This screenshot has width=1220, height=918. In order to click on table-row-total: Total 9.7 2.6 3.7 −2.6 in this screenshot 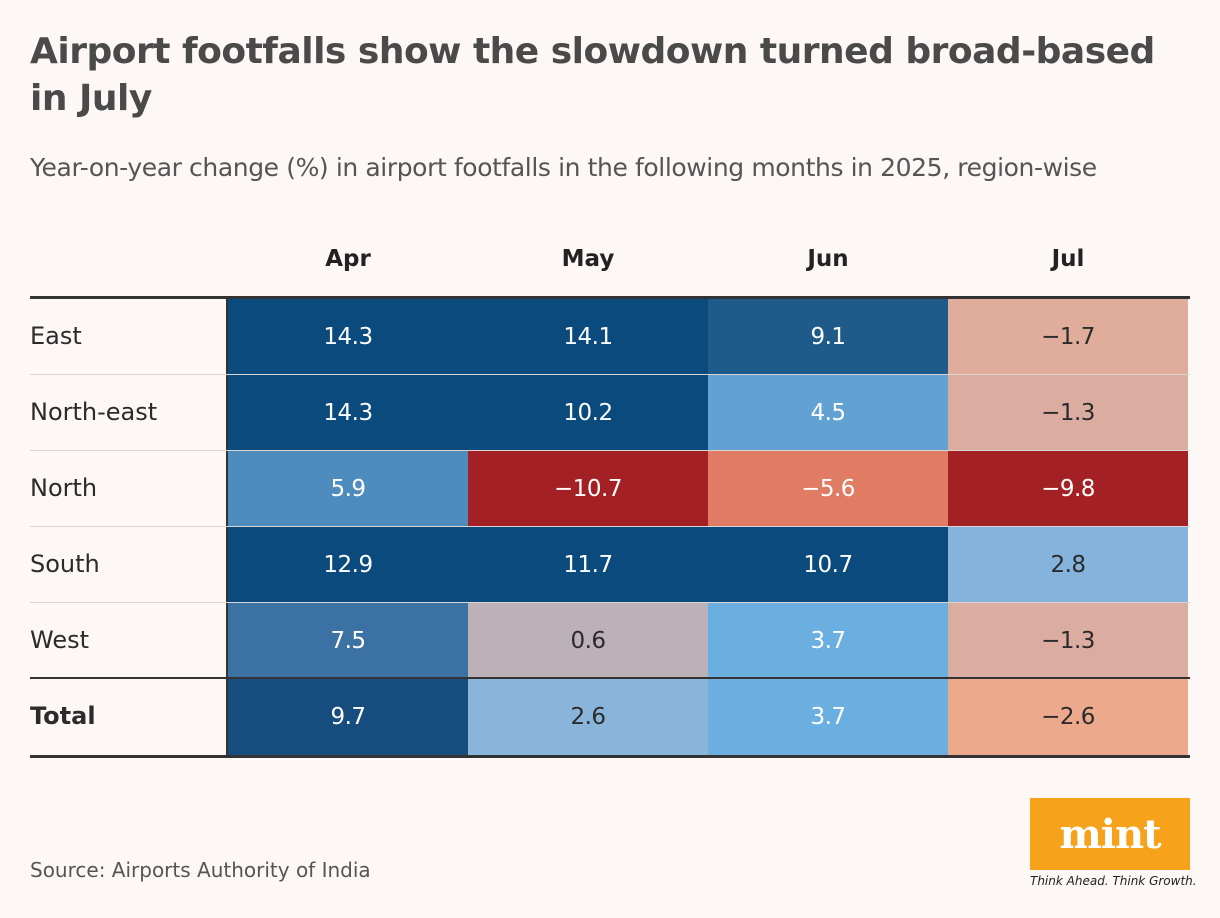, I will do `click(610, 717)`.